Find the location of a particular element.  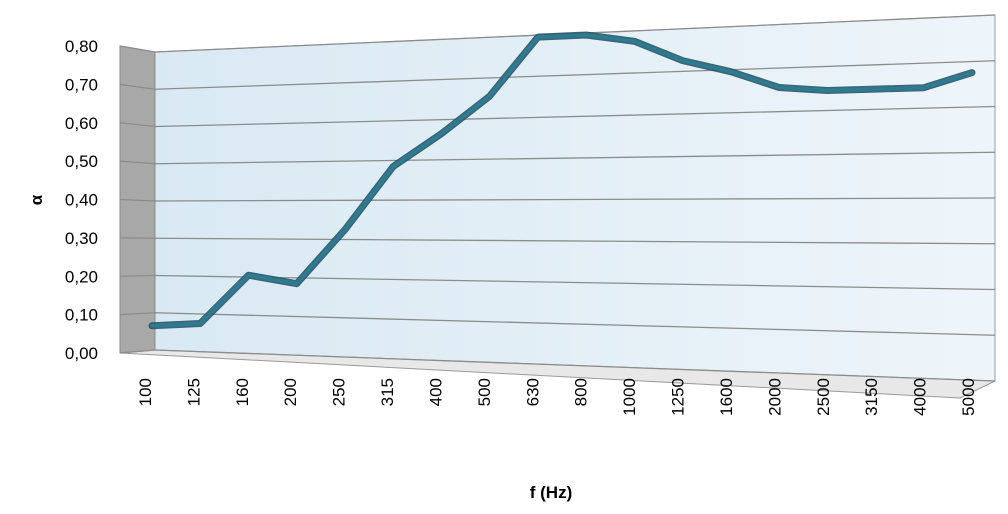

y-tick-label: 0,70 is located at coordinates (81, 84).